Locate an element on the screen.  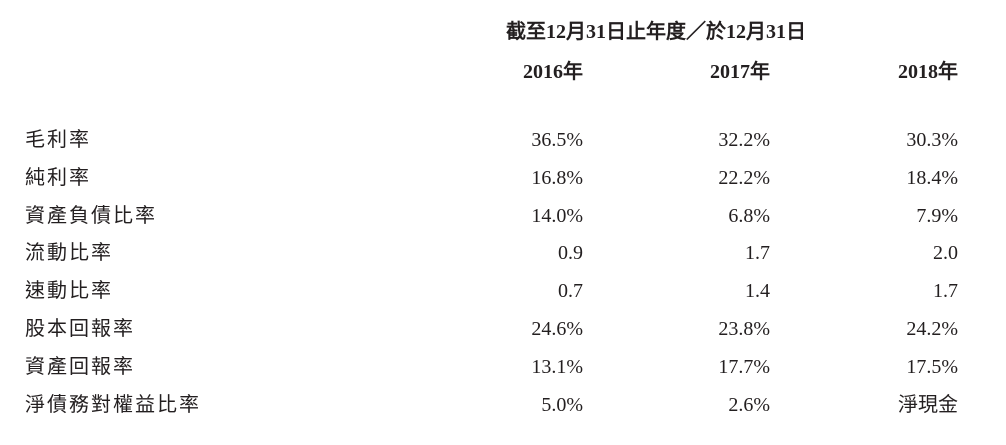
cell: 24.2% is located at coordinates (932, 329).